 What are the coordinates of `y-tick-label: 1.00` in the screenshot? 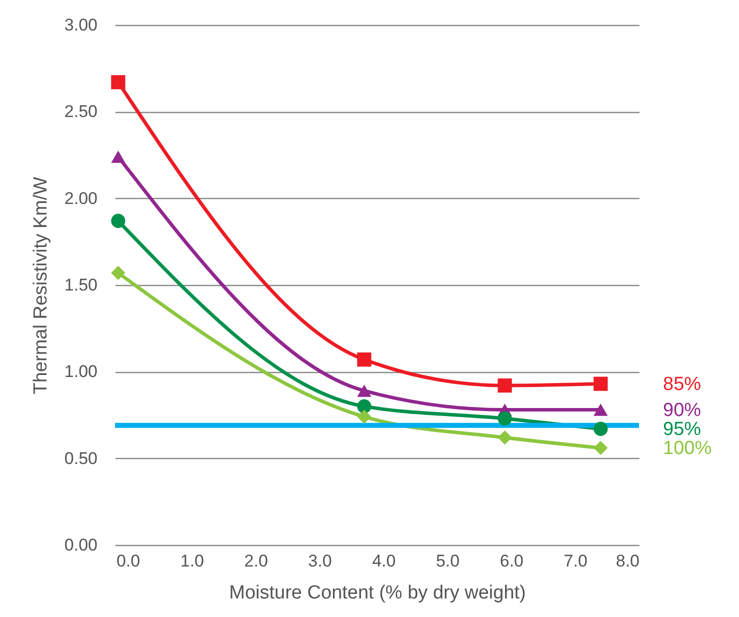 It's located at (81, 372).